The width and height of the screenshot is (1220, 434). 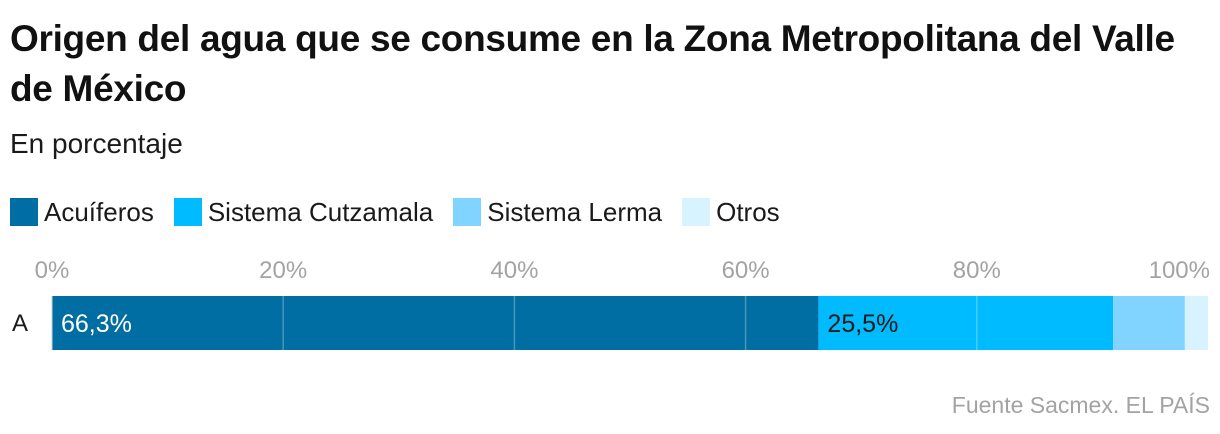 I want to click on x-tick-label: 0%, so click(x=52, y=270).